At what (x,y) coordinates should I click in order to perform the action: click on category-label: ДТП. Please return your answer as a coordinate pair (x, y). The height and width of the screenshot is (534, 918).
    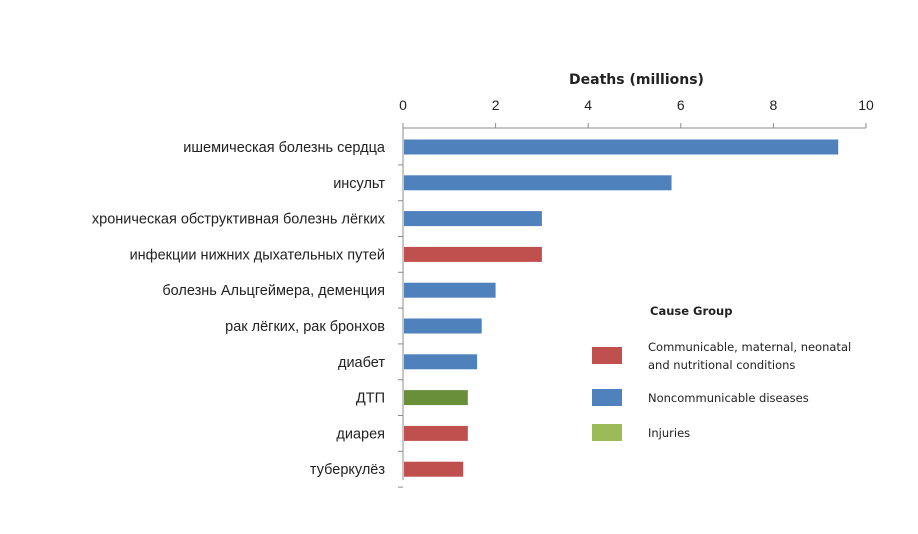
    Looking at the image, I should click on (370, 399).